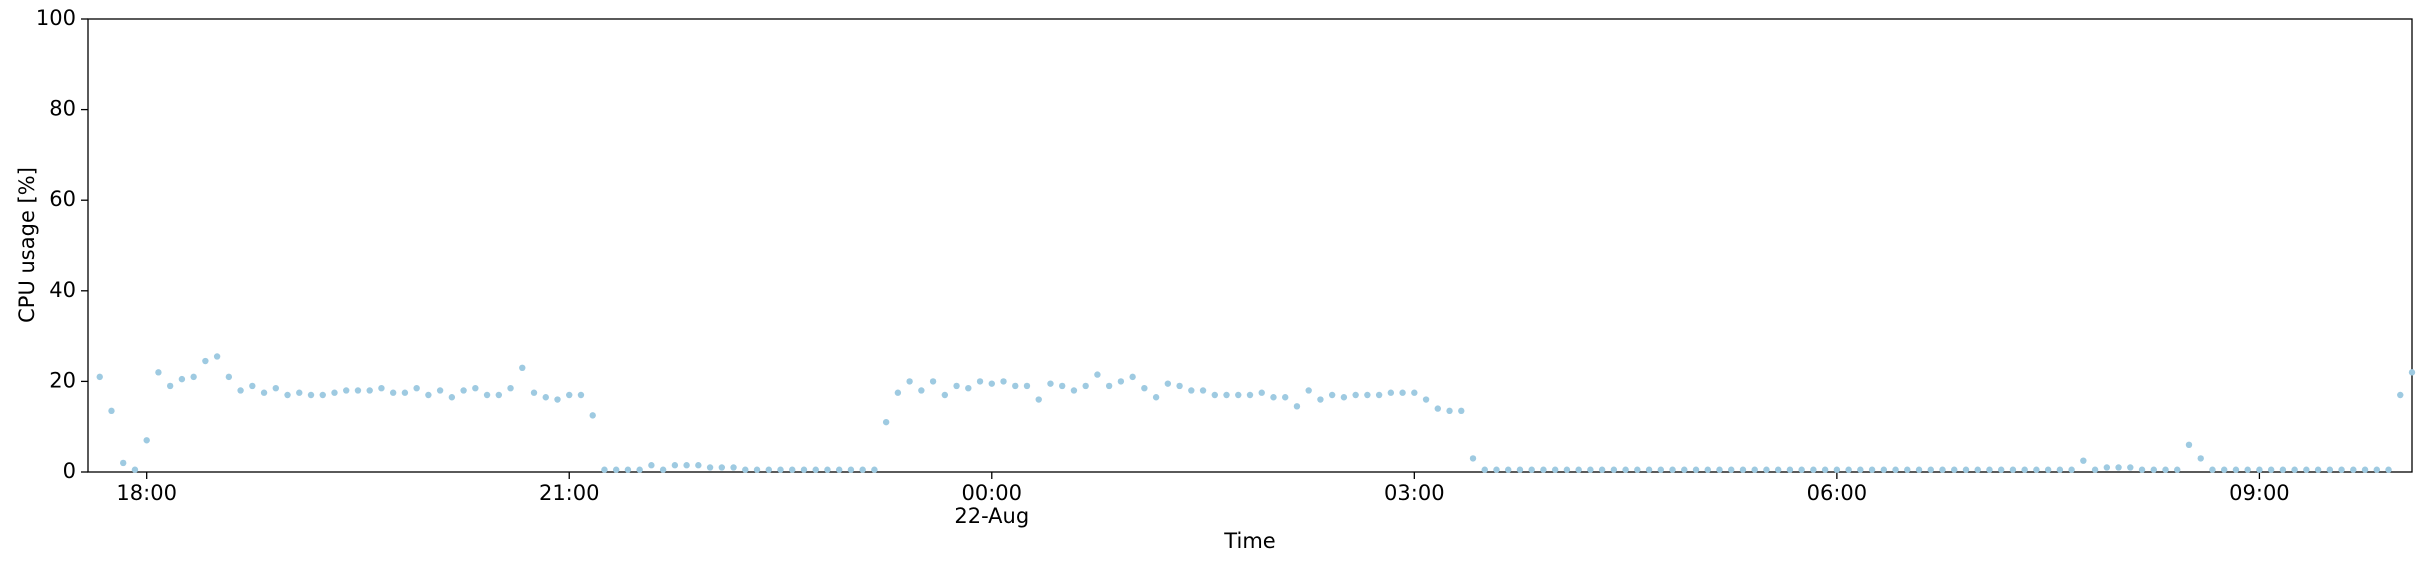  Describe the element at coordinates (1414, 493) in the screenshot. I see `x-tick-label: 03:00` at that location.